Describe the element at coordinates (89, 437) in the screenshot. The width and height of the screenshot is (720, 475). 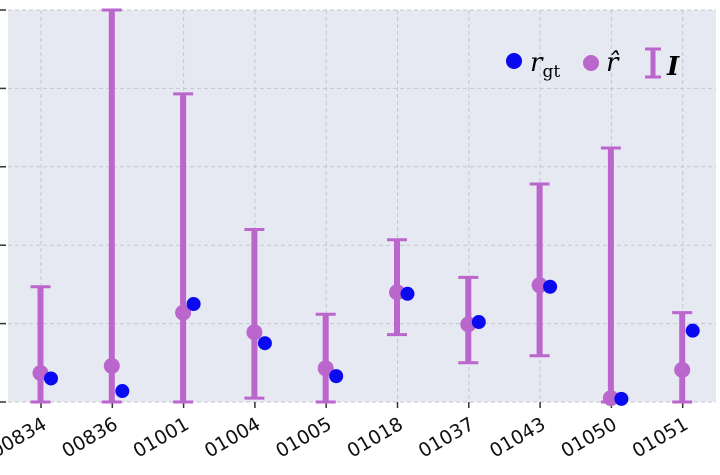
I see `x-tick-label: 00836` at that location.